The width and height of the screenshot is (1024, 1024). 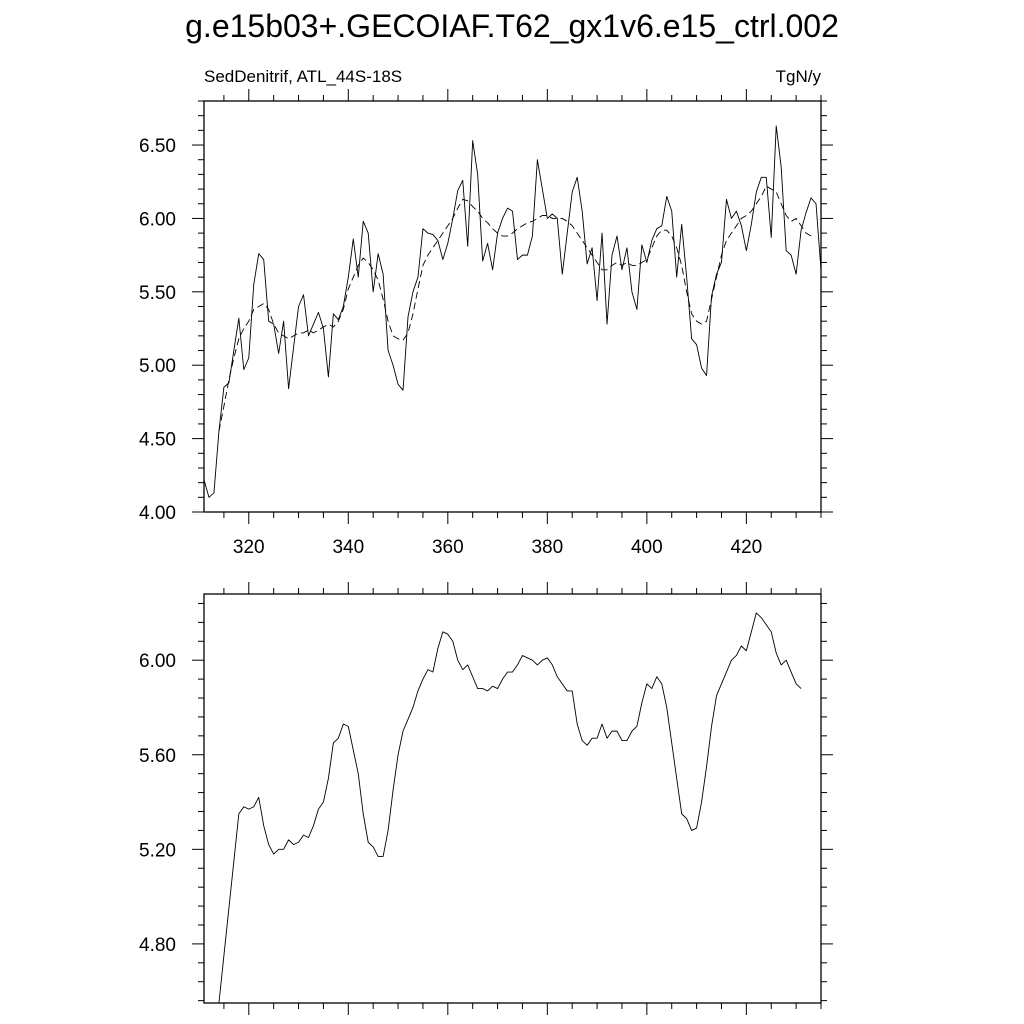 What do you see at coordinates (157, 440) in the screenshot?
I see `y-tick-label: 4.50` at bounding box center [157, 440].